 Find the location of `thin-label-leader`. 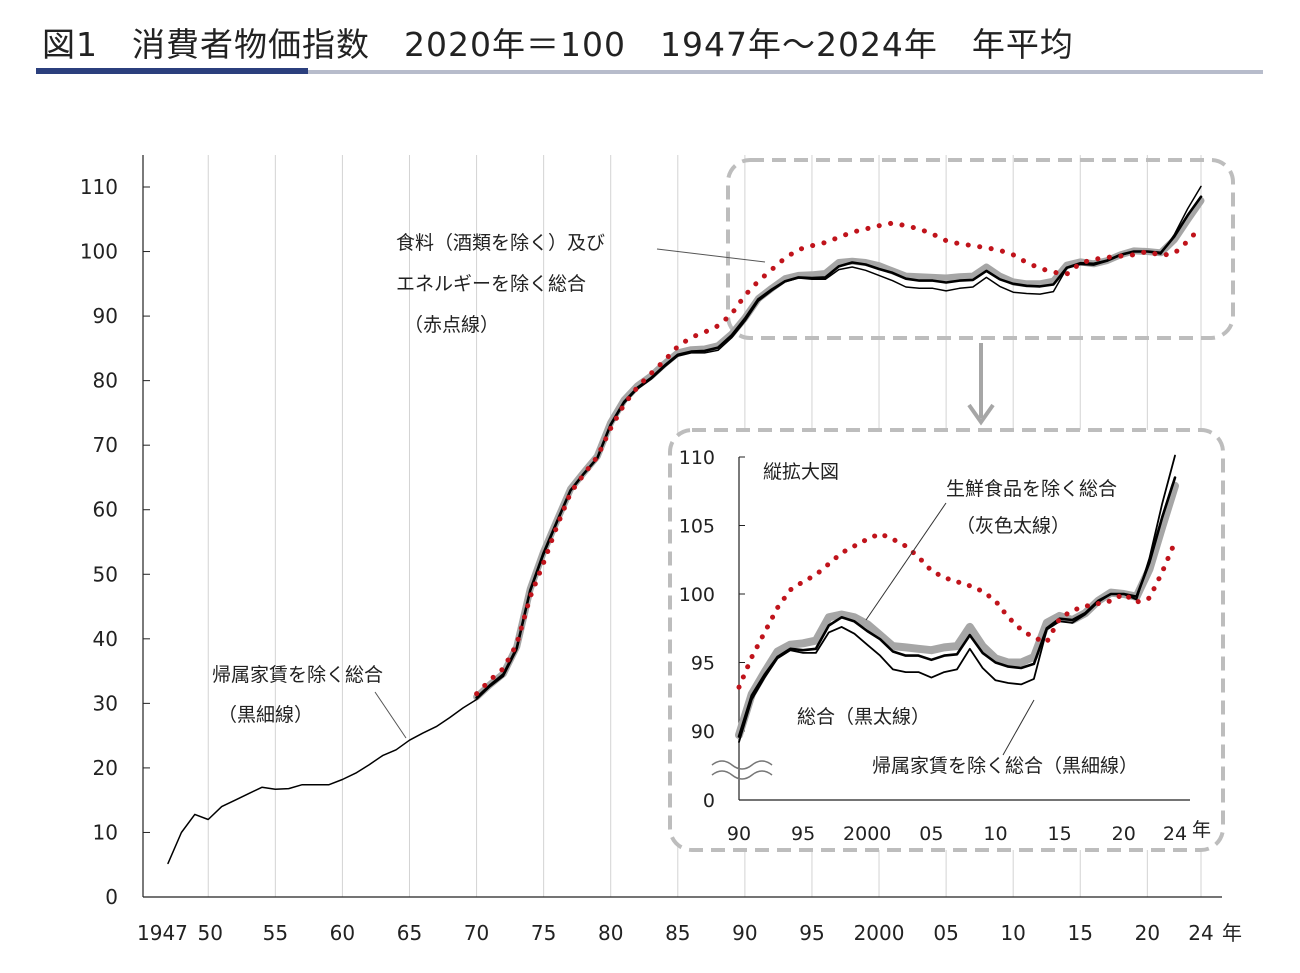

thin-label-leader is located at coordinates (390, 715).